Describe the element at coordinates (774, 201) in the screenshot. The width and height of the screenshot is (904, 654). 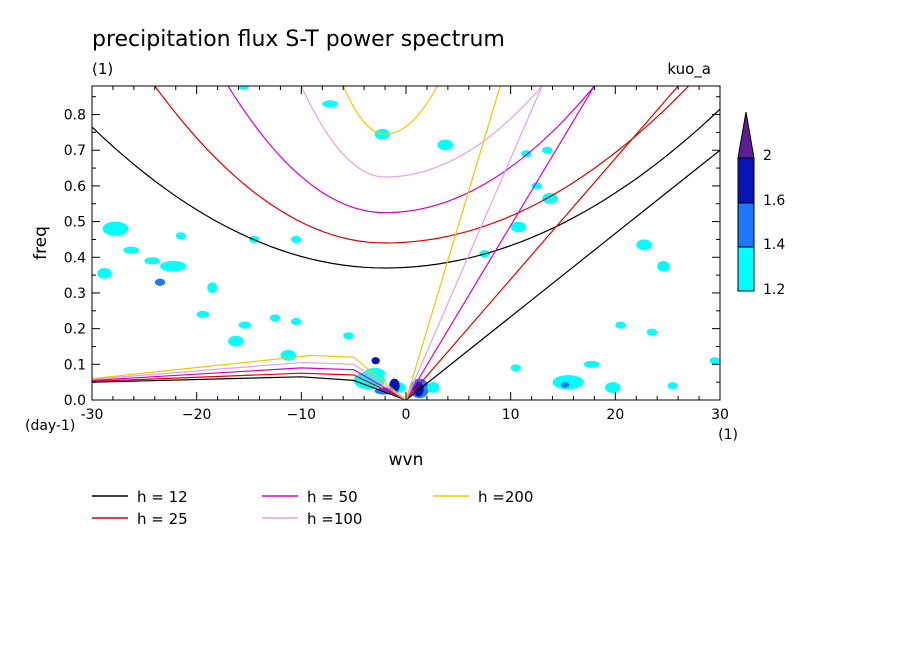
I see `colorbar-label: 1.6` at that location.